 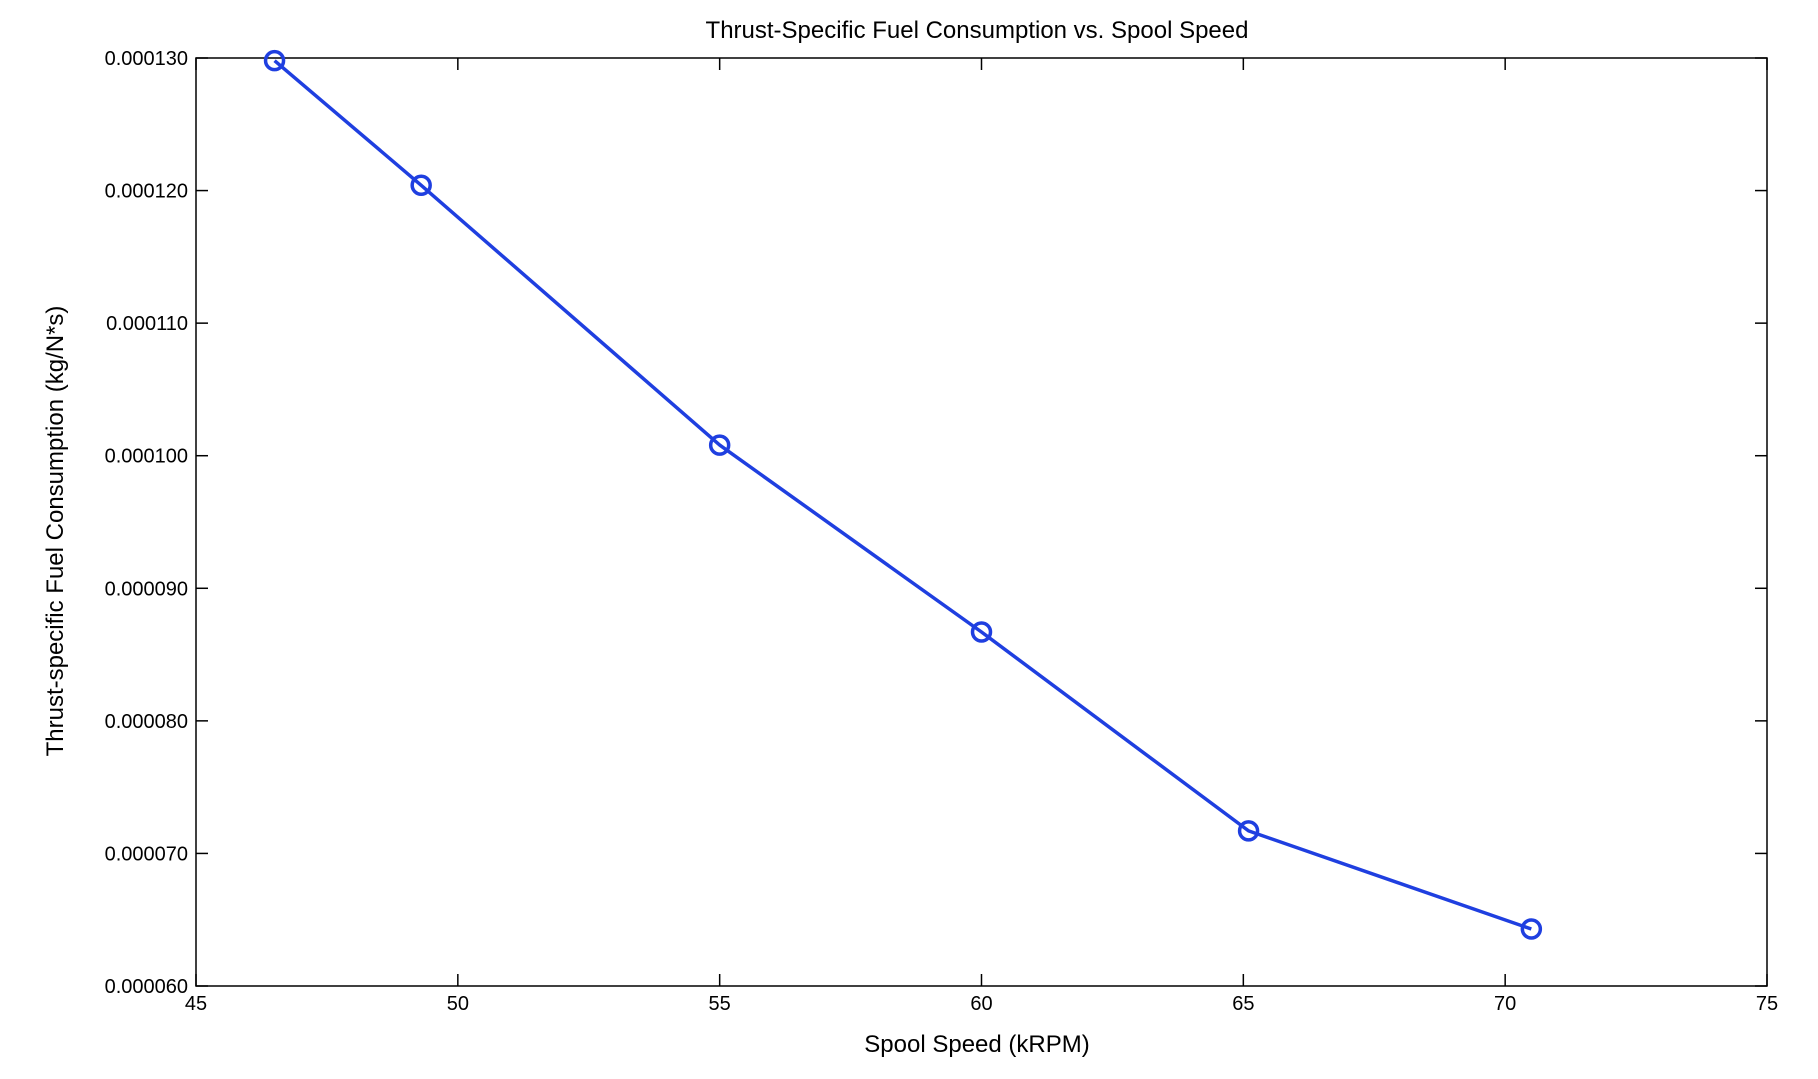 What do you see at coordinates (146, 987) in the screenshot?
I see `y-tick-label: 0.000060` at bounding box center [146, 987].